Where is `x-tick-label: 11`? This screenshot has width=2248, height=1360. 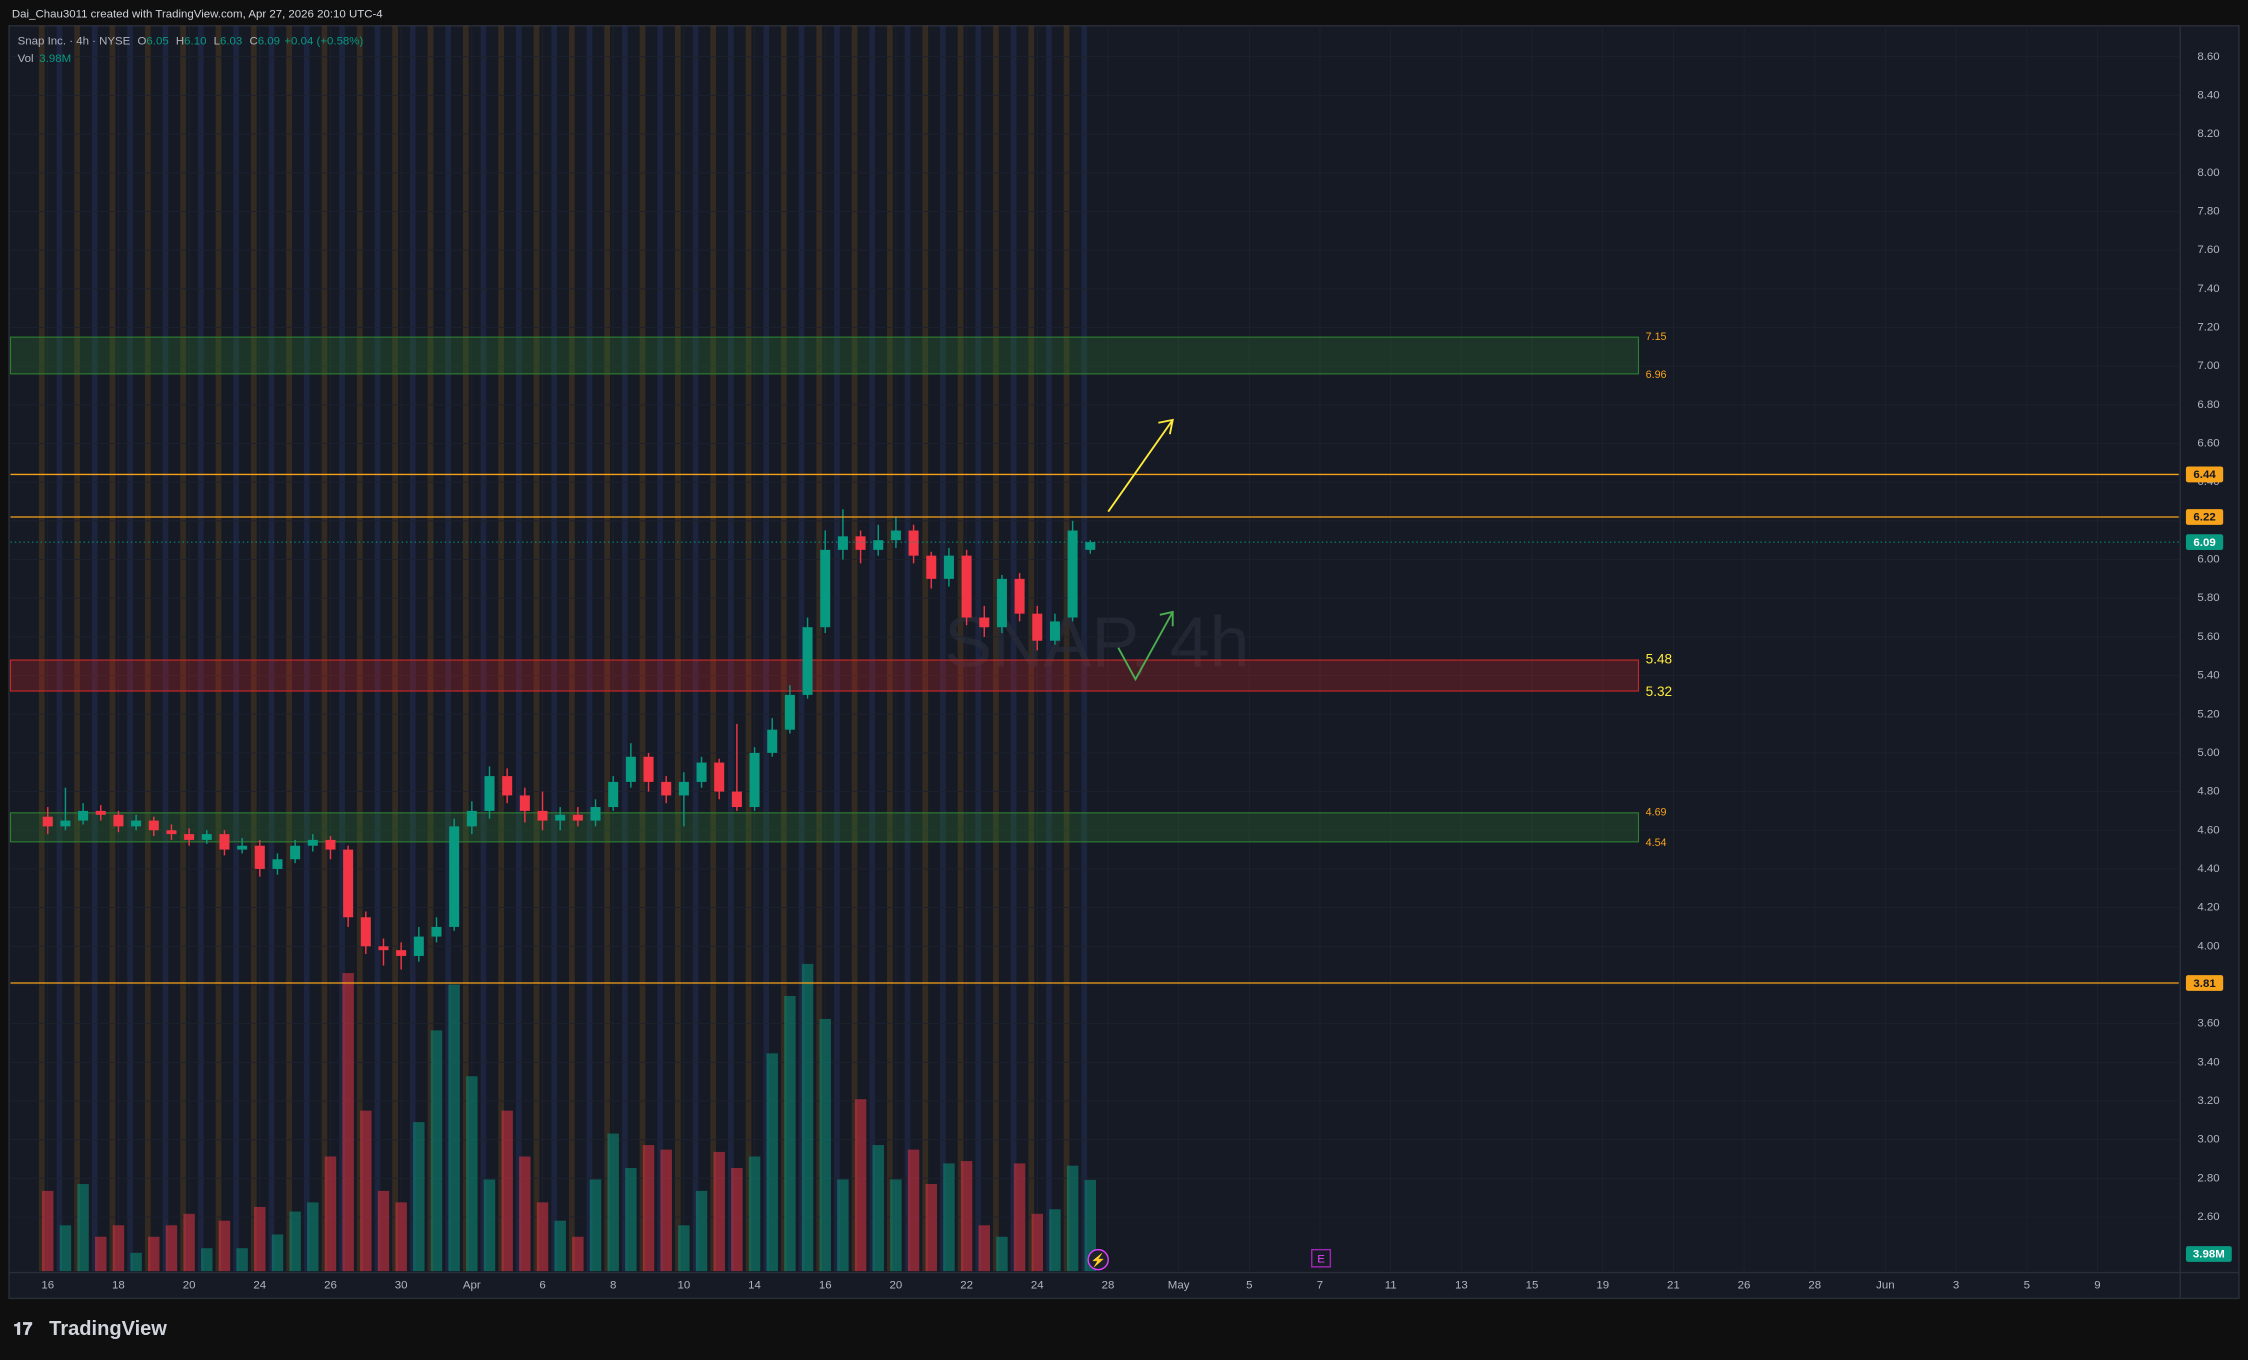 x-tick-label: 11 is located at coordinates (1391, 1286).